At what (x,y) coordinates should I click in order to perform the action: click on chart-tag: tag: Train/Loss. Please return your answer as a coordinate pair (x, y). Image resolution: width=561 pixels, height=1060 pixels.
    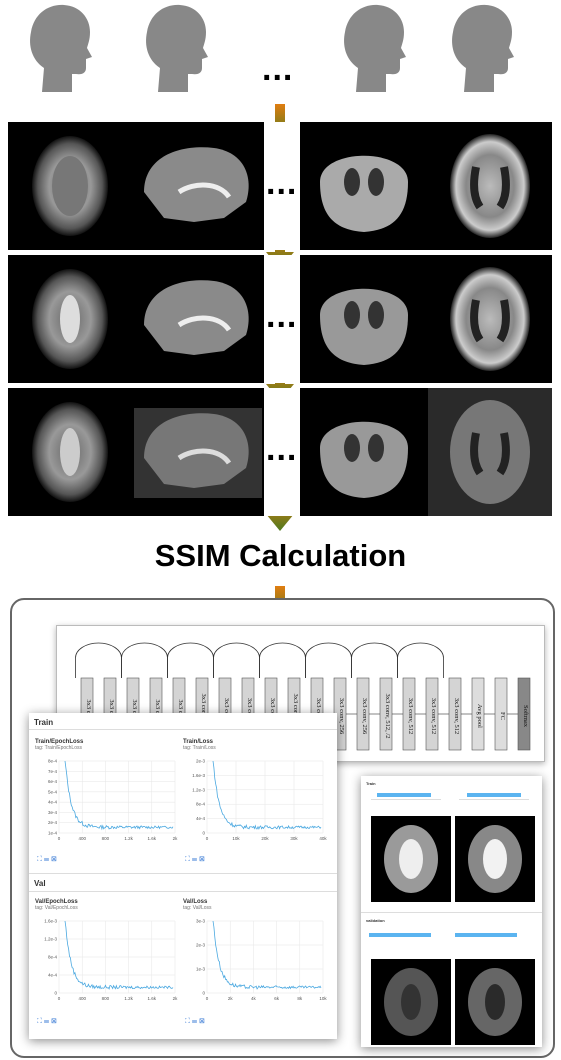
    Looking at the image, I should click on (199, 748).